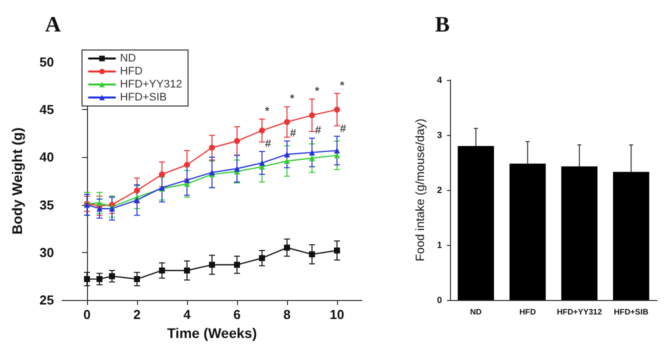 The height and width of the screenshot is (346, 671). What do you see at coordinates (87, 314) in the screenshot?
I see `x-tick-label: 0` at bounding box center [87, 314].